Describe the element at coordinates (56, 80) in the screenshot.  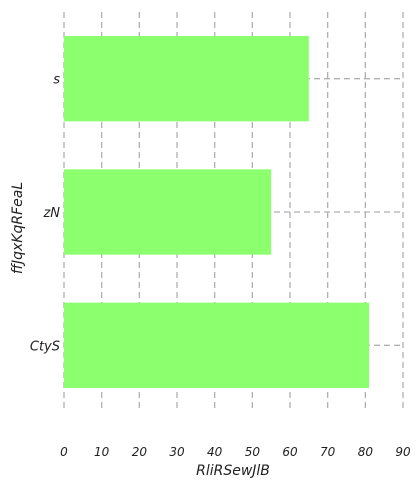
I see `category-label: s` at that location.